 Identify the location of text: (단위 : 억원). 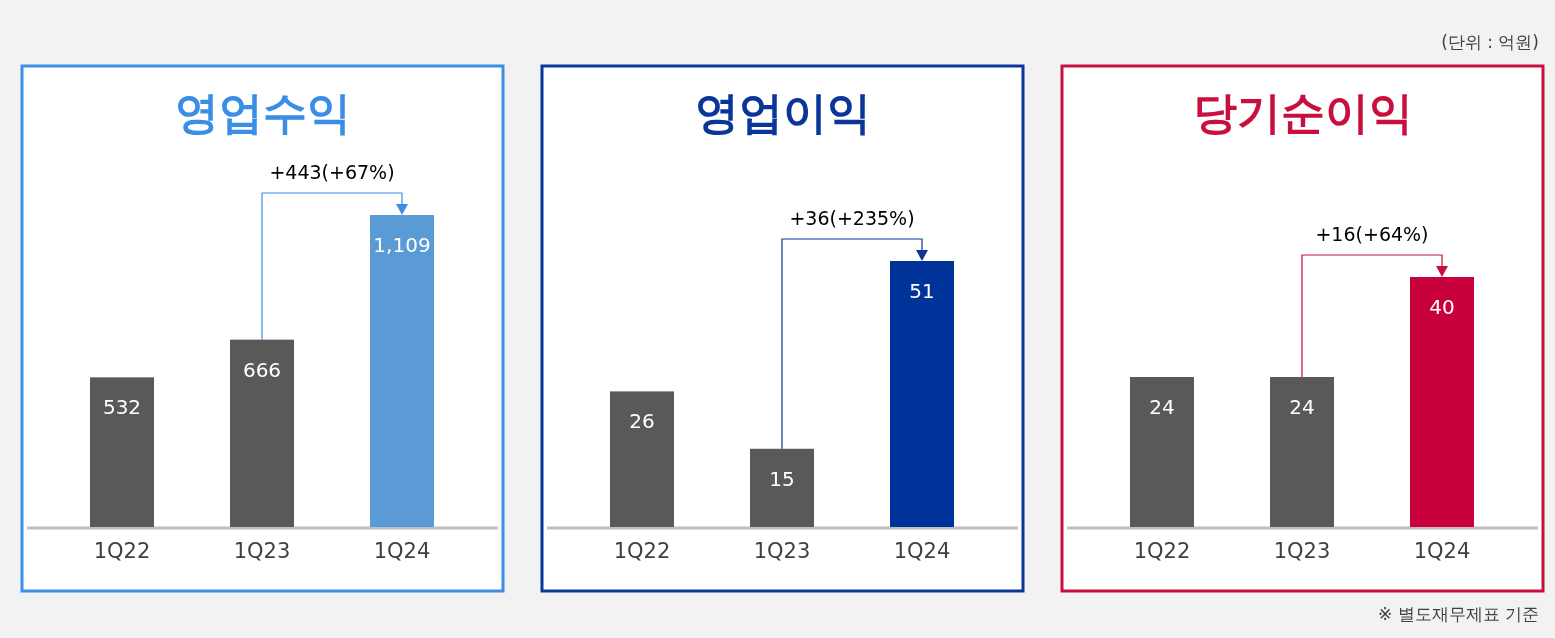
(1490, 42).